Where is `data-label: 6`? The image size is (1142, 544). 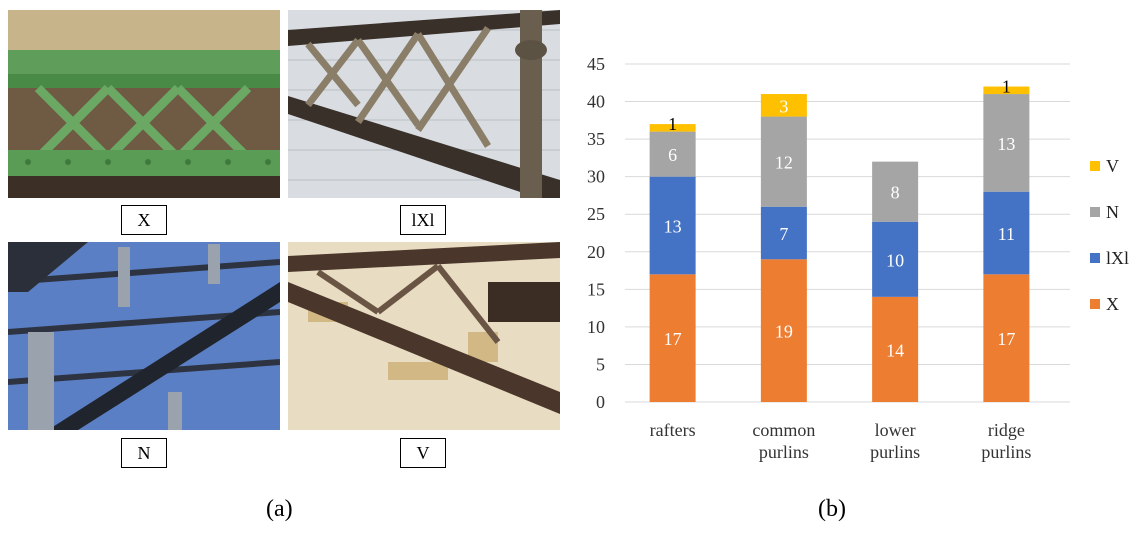
data-label: 6 is located at coordinates (672, 155).